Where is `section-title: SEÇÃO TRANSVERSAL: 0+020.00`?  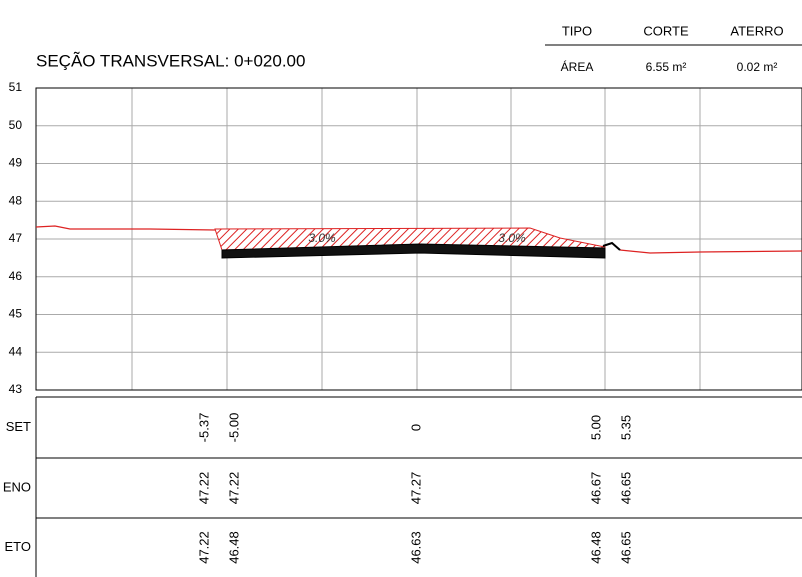 section-title: SEÇÃO TRANSVERSAL: 0+020.00 is located at coordinates (170, 60).